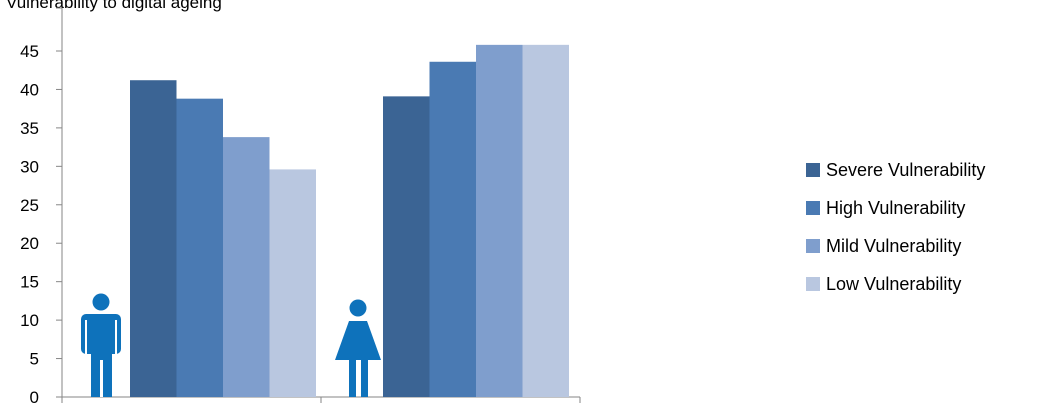  Describe the element at coordinates (452, 229) in the screenshot. I see `bar-female-high-vulnerability` at that location.